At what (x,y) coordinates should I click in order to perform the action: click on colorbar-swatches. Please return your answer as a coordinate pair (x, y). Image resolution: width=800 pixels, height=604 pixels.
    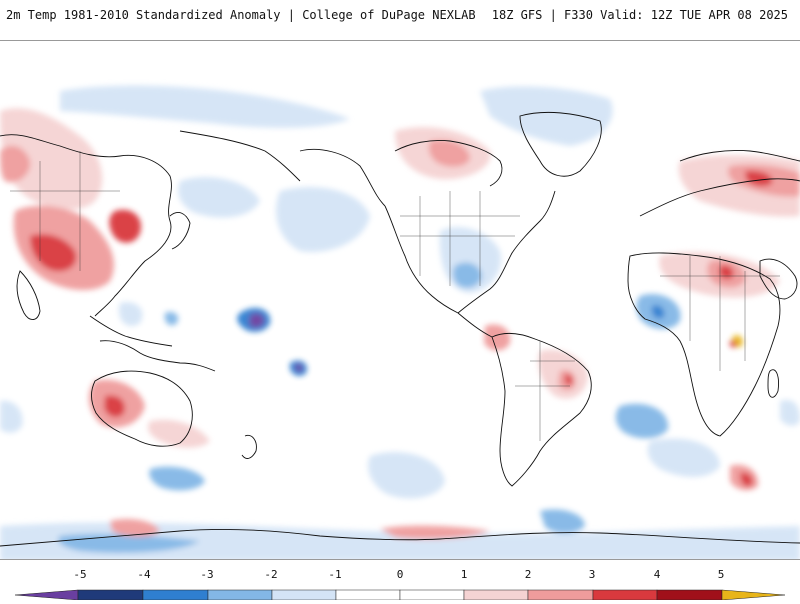
    Looking at the image, I should click on (400, 595).